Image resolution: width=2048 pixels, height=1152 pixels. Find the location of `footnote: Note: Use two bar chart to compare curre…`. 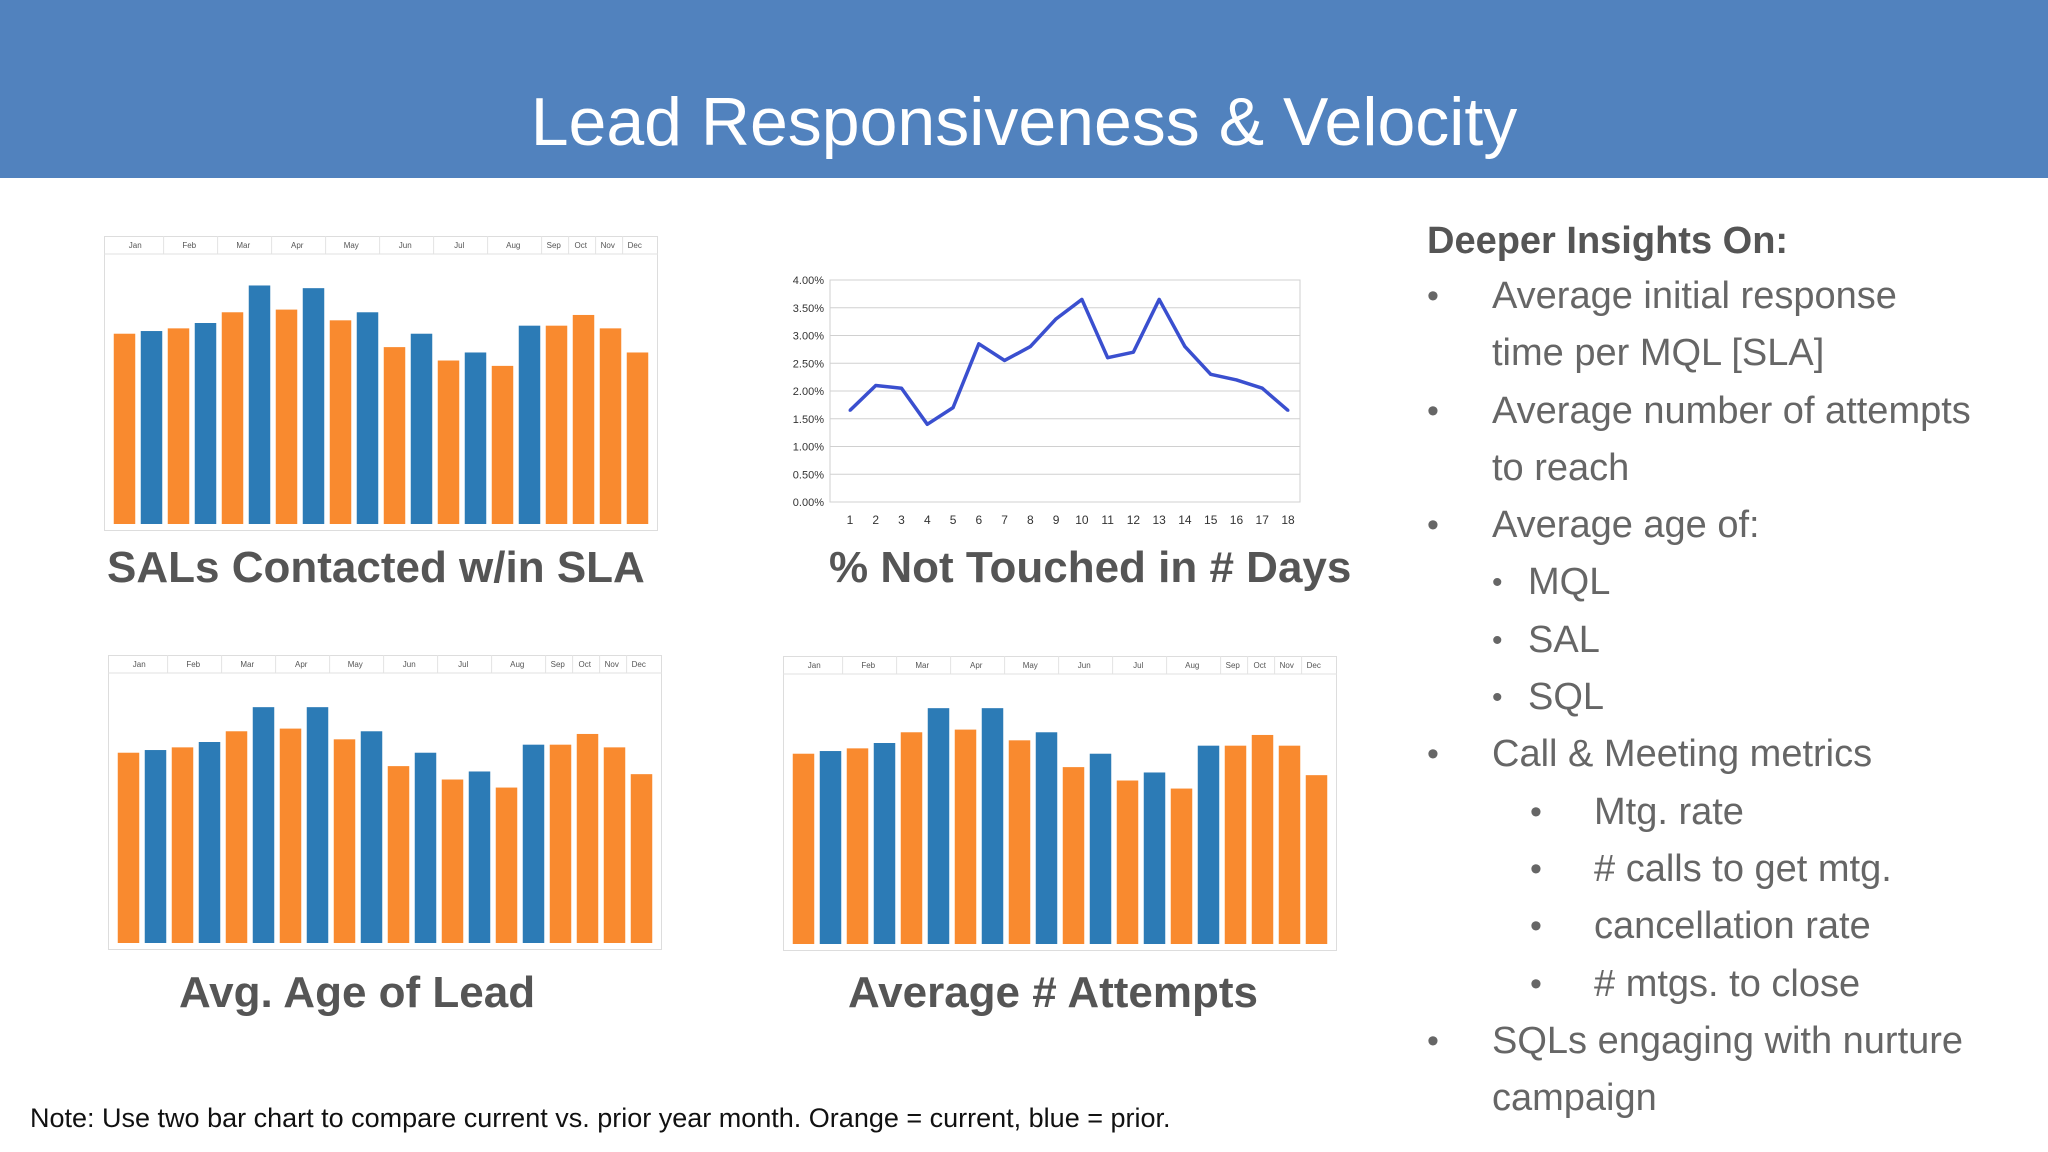

footnote: Note: Use two bar chart to compare curre… is located at coordinates (600, 1118).